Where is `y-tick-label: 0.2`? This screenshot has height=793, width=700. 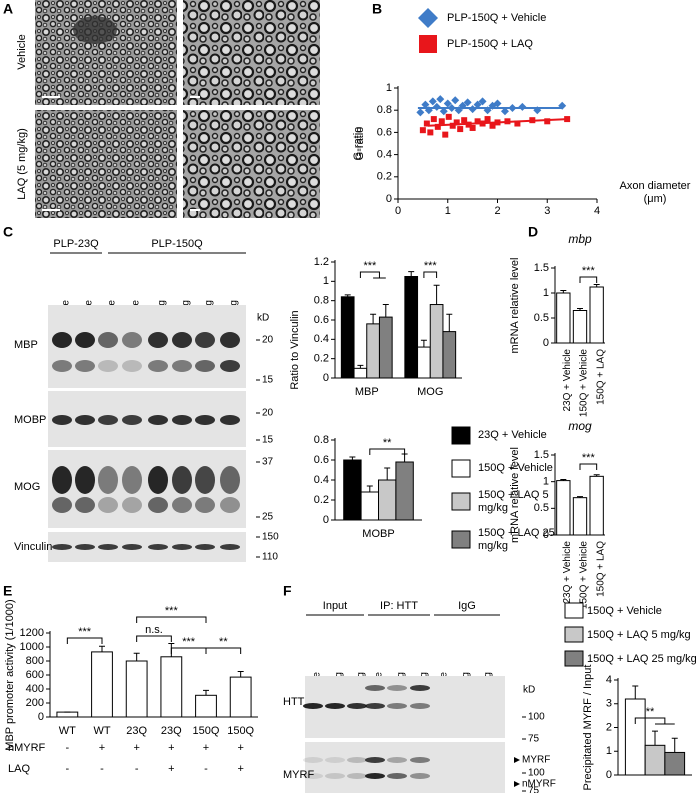 y-tick-label: 0.2 is located at coordinates (321, 359).